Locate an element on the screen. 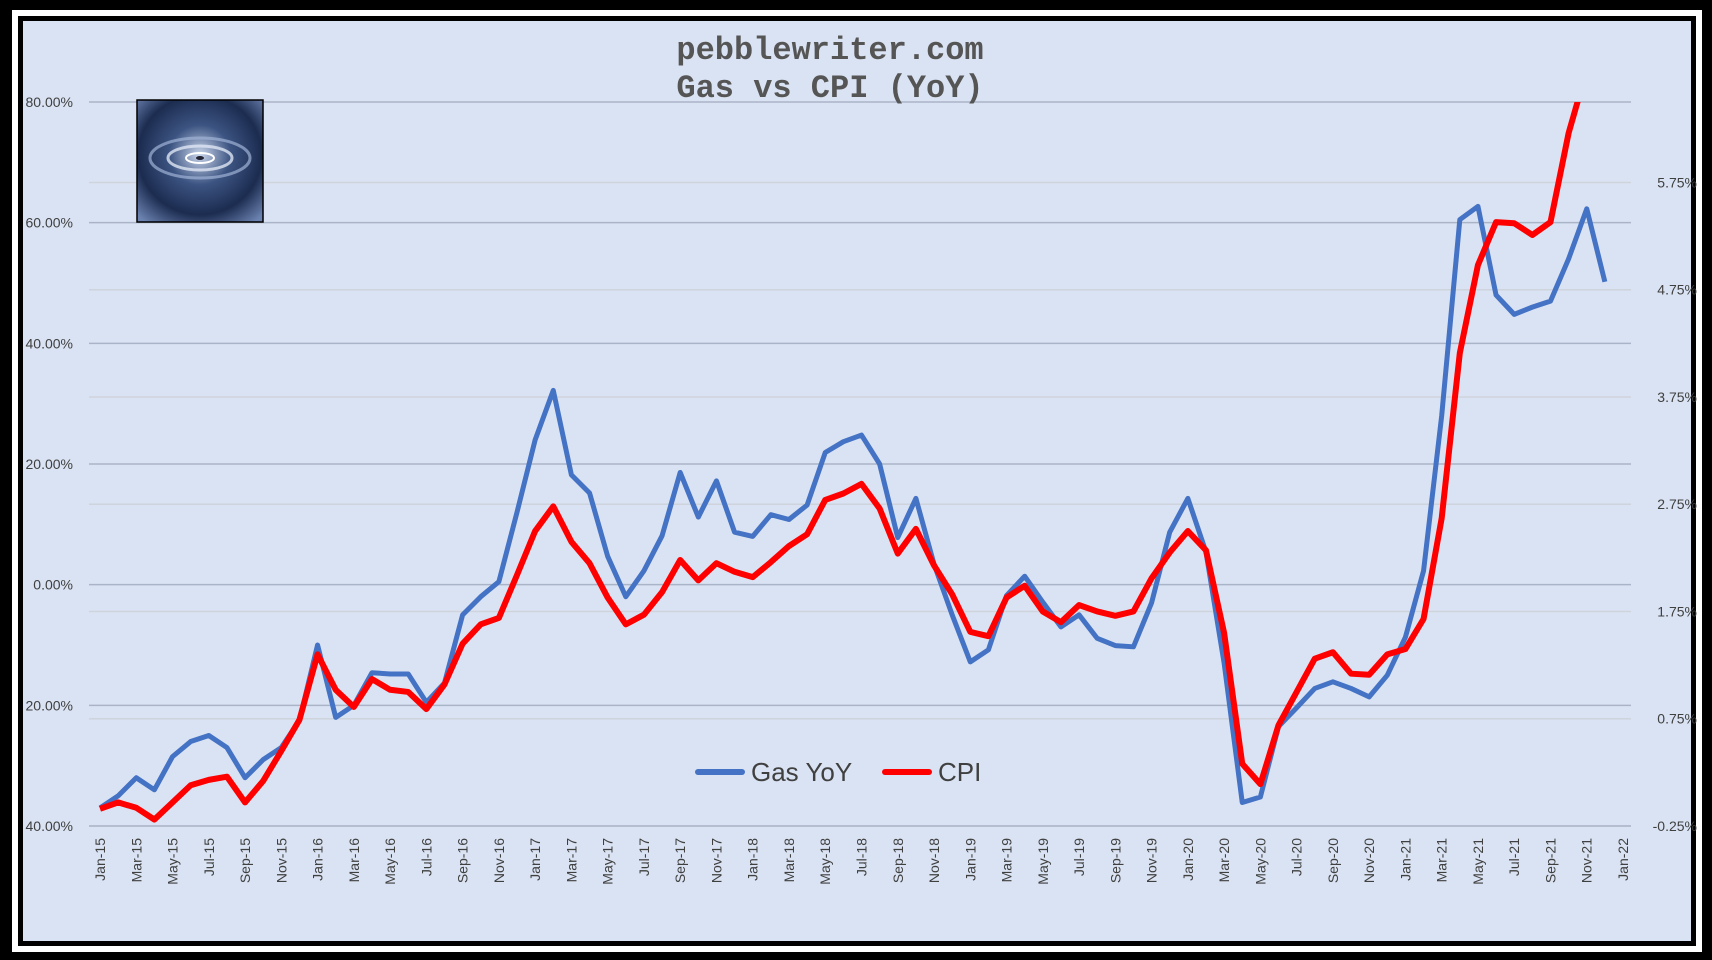  x-tick-label: Jul-21 is located at coordinates (1514, 857).